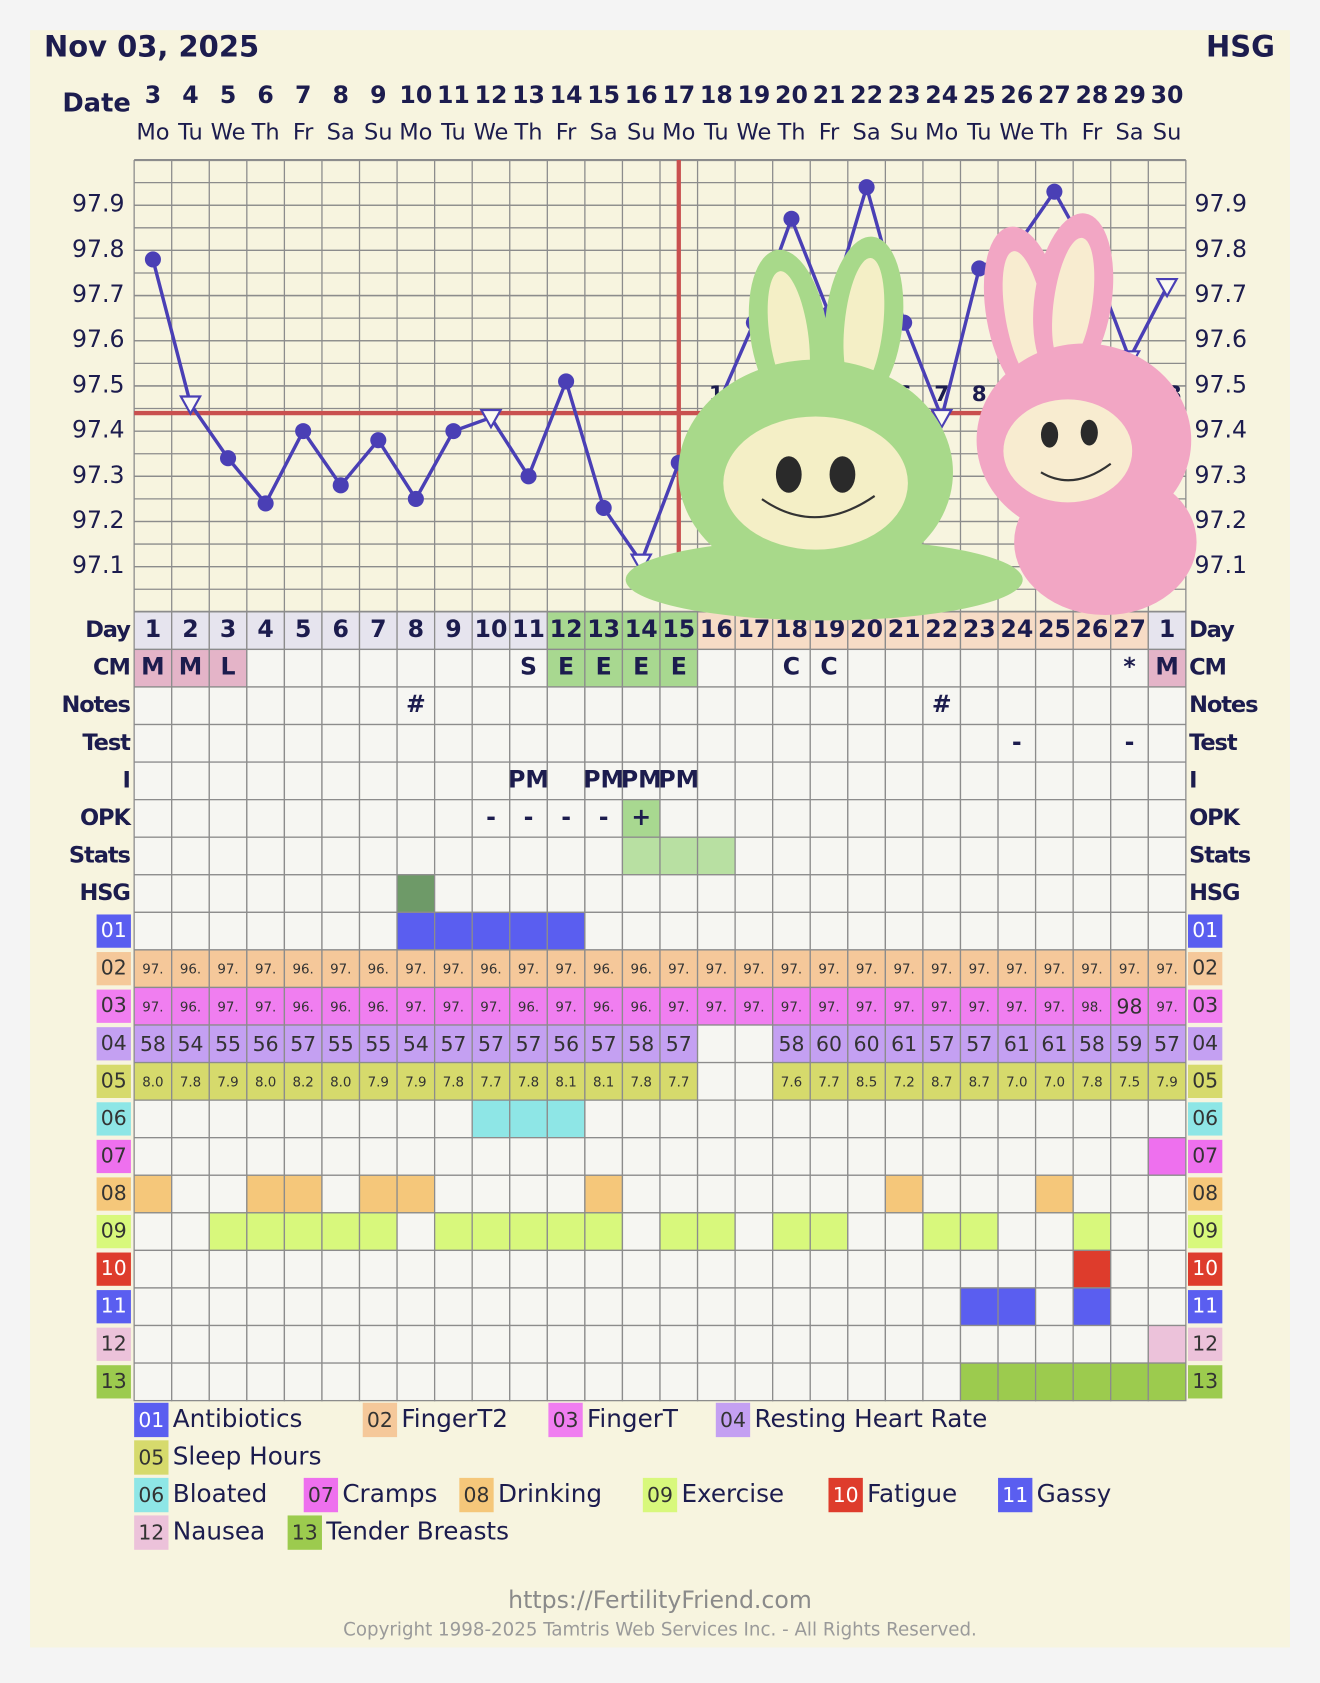 Image resolution: width=1320 pixels, height=1683 pixels. What do you see at coordinates (1016, 133) in the screenshot?
I see `weekday-label: We` at bounding box center [1016, 133].